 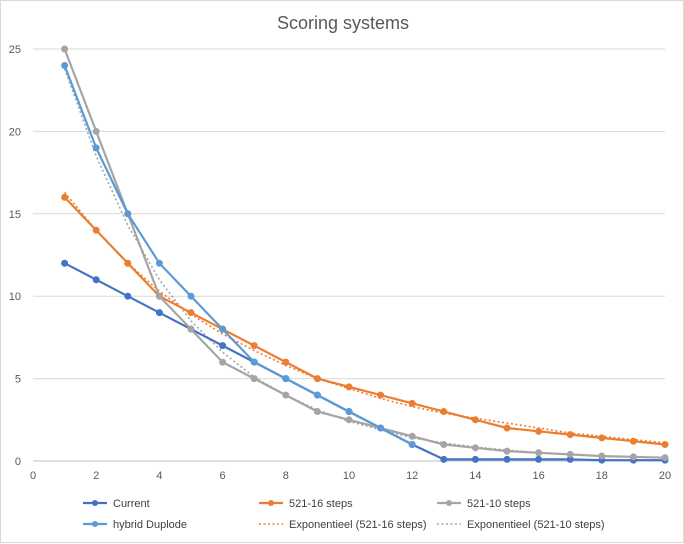 What do you see at coordinates (602, 476) in the screenshot?
I see `x-tick-label: 18` at bounding box center [602, 476].